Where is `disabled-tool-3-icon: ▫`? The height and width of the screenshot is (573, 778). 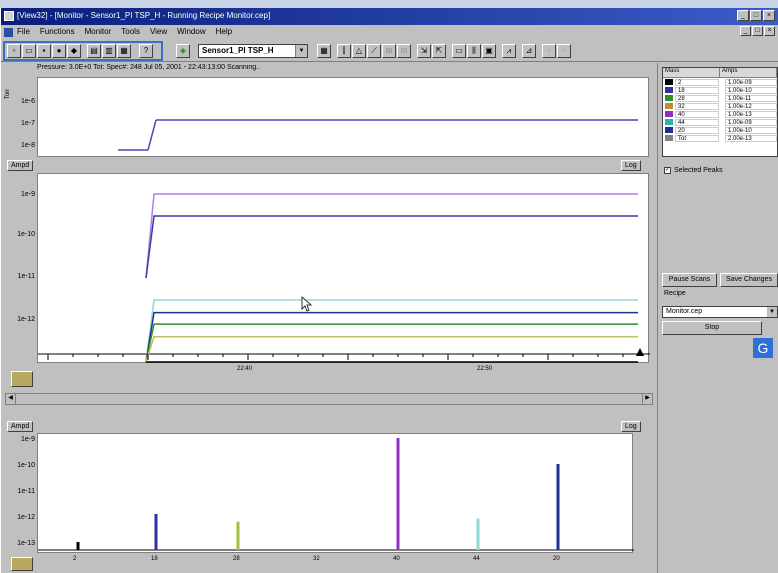
disabled-tool-3-icon: ▫ is located at coordinates (549, 51).